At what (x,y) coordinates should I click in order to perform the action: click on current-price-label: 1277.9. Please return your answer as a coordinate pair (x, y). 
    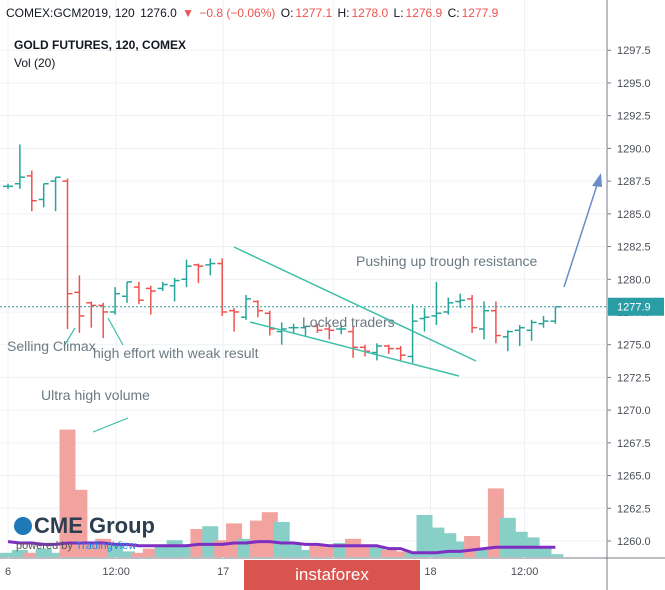
    Looking at the image, I should click on (634, 308).